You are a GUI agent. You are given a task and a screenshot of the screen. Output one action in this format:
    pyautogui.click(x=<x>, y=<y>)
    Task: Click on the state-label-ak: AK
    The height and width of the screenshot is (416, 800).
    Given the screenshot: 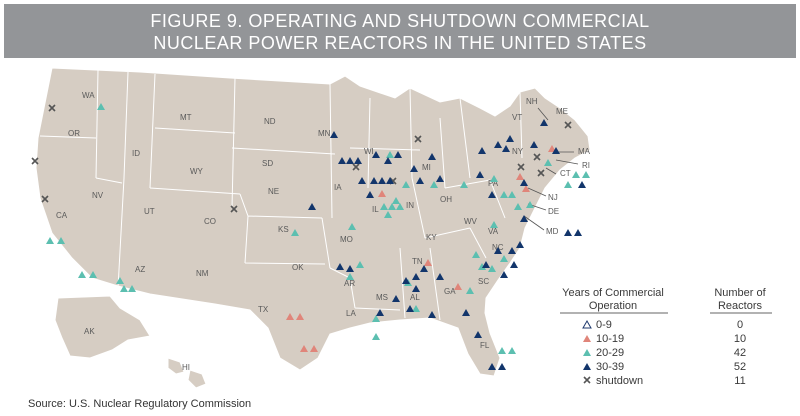 What is the action you would take?
    pyautogui.click(x=89, y=331)
    